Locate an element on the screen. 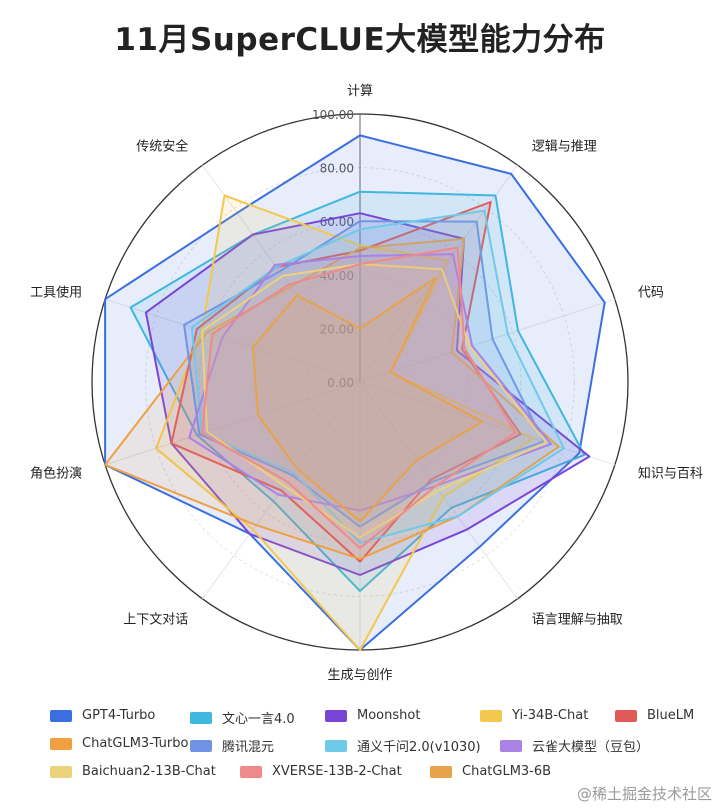 This screenshot has height=810, width=720. legend-item: Baichuan2-13B-Chat is located at coordinates (133, 771).